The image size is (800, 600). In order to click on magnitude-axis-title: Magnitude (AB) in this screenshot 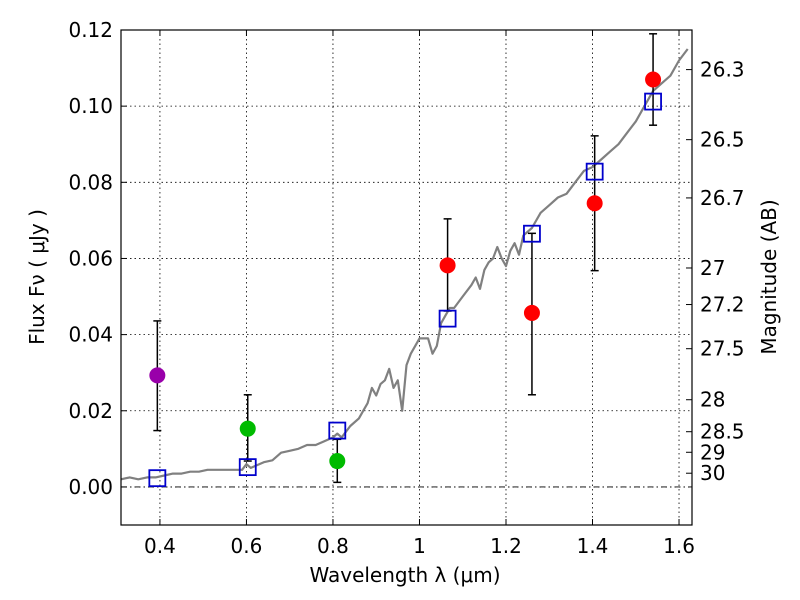, I will do `click(769, 276)`.